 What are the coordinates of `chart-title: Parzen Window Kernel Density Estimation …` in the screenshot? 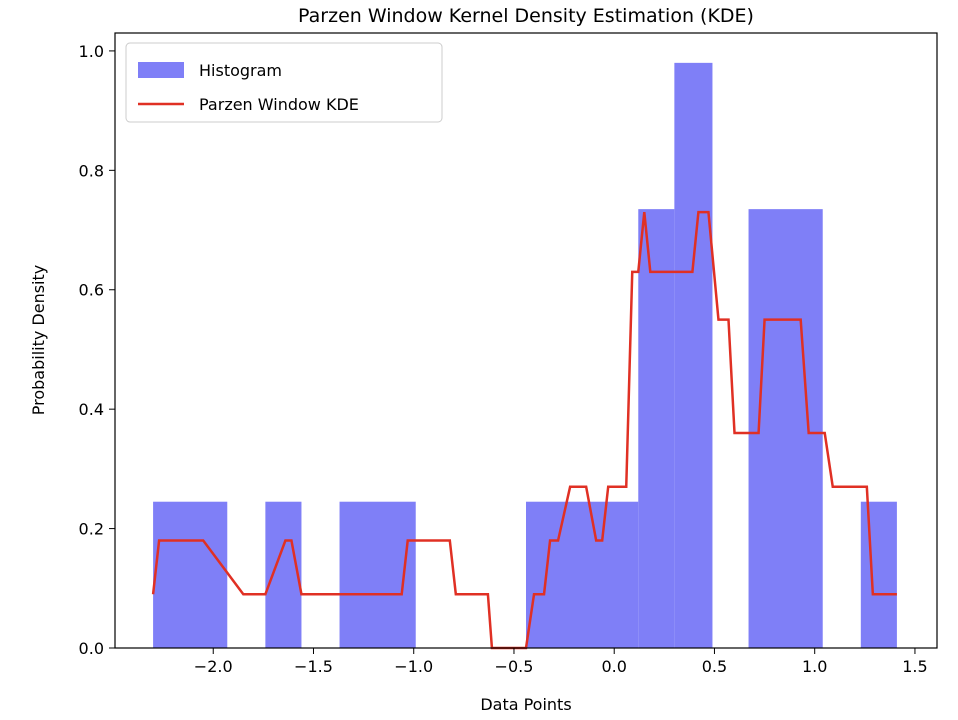 It's located at (526, 16).